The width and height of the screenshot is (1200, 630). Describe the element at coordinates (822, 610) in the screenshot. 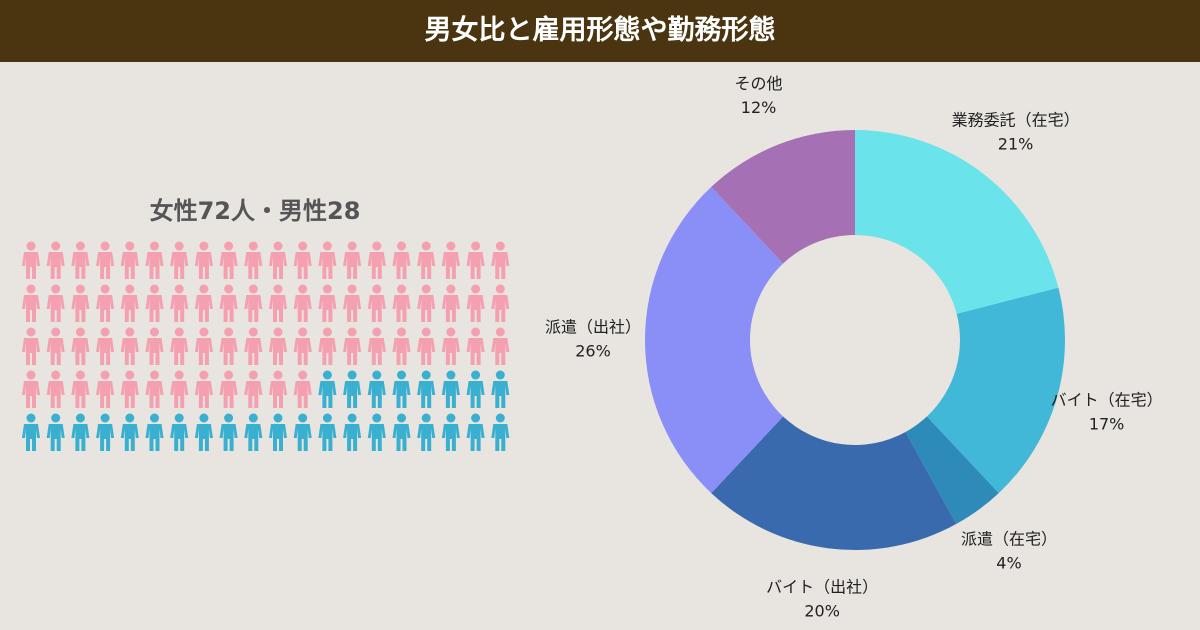

I see `slice-value-label: 20%` at that location.